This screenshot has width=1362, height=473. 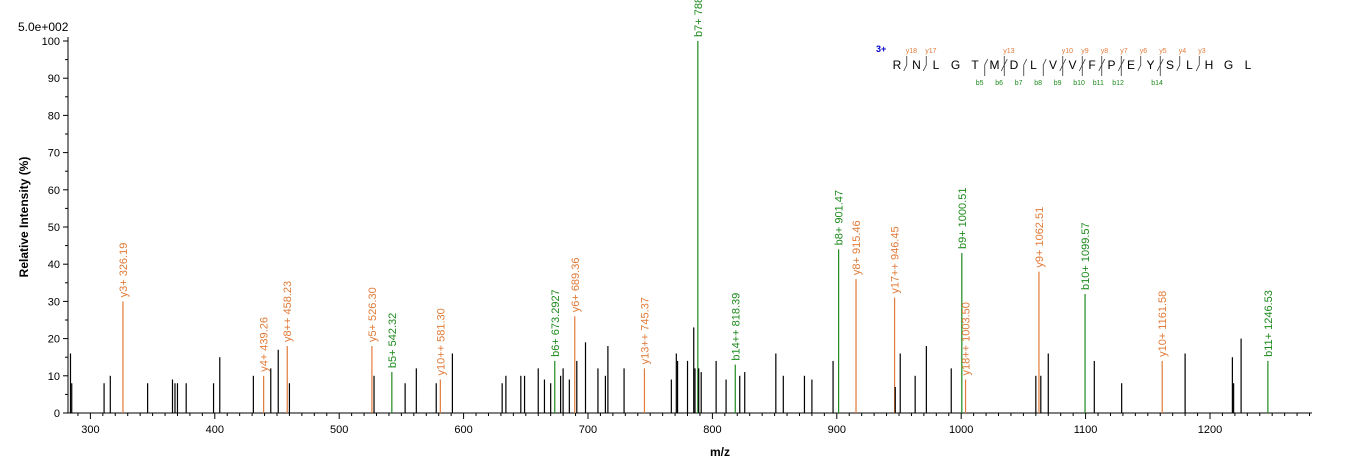 What do you see at coordinates (1144, 51) in the screenshot?
I see `y-ion-marker: y6` at bounding box center [1144, 51].